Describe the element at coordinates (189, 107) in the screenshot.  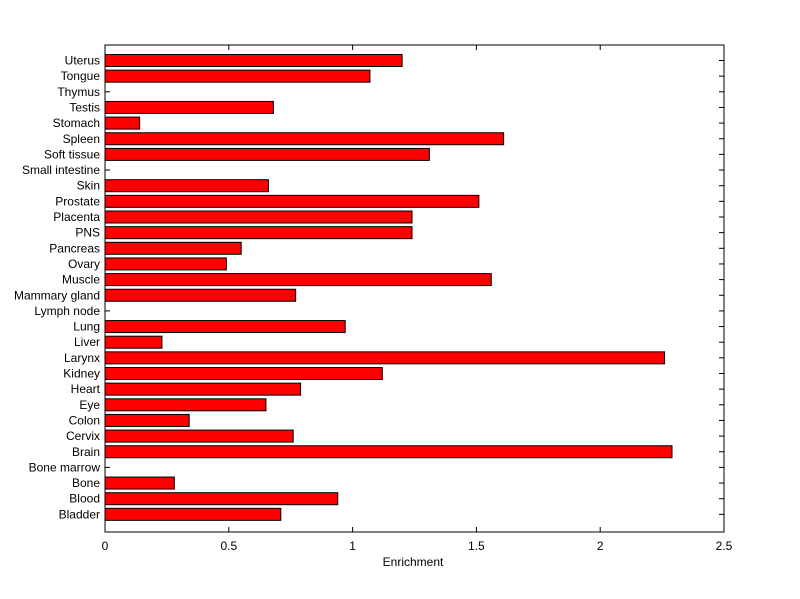
I see `bar-testis` at that location.